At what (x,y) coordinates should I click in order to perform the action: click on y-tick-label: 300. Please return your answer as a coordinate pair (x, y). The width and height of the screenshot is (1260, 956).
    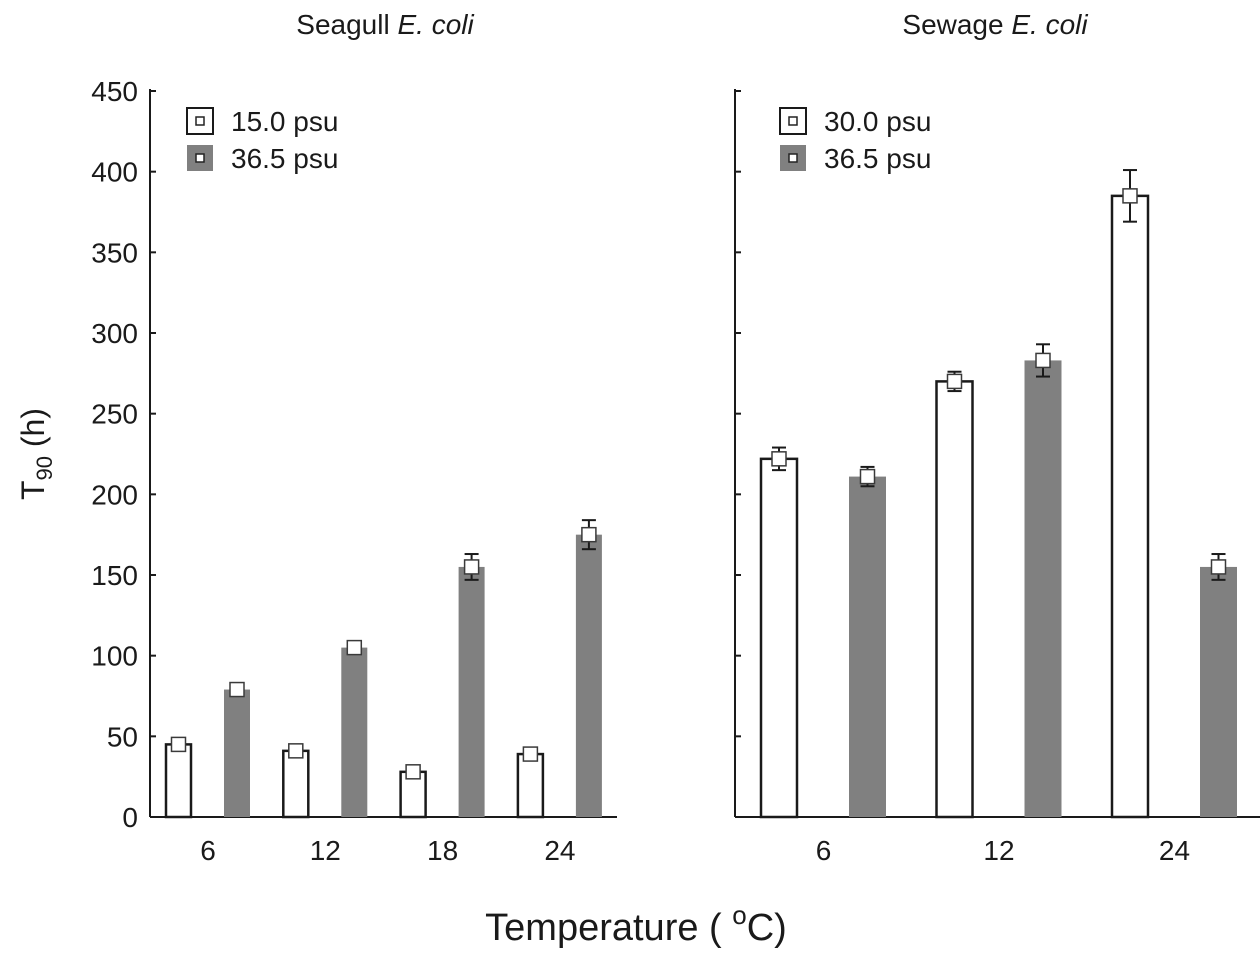
    Looking at the image, I should click on (114, 333).